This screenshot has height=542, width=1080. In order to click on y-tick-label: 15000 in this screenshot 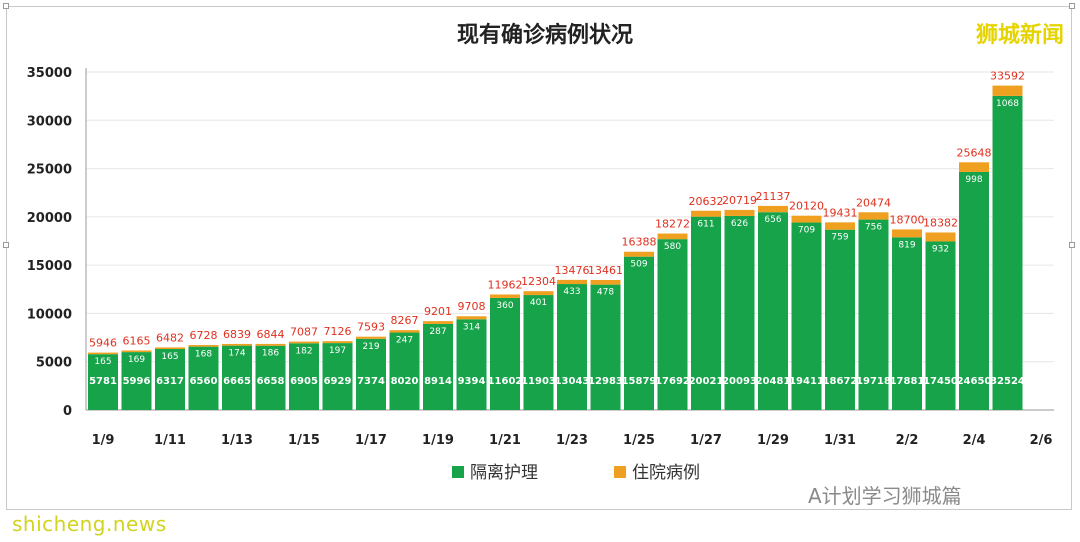, I will do `click(49, 266)`.